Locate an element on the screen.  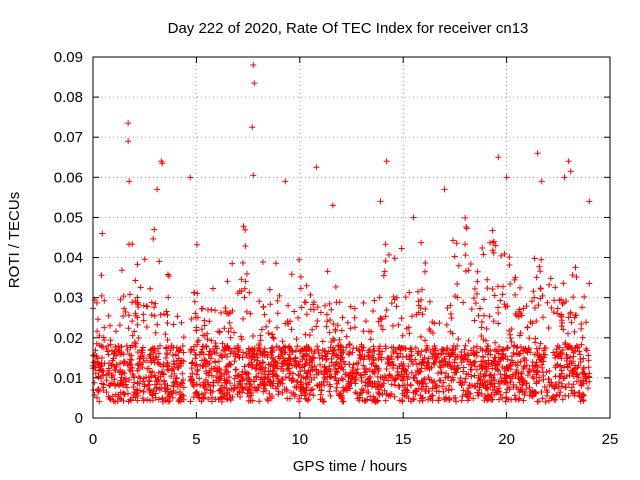
y-tick-label: 0.05 is located at coordinates (68, 217).